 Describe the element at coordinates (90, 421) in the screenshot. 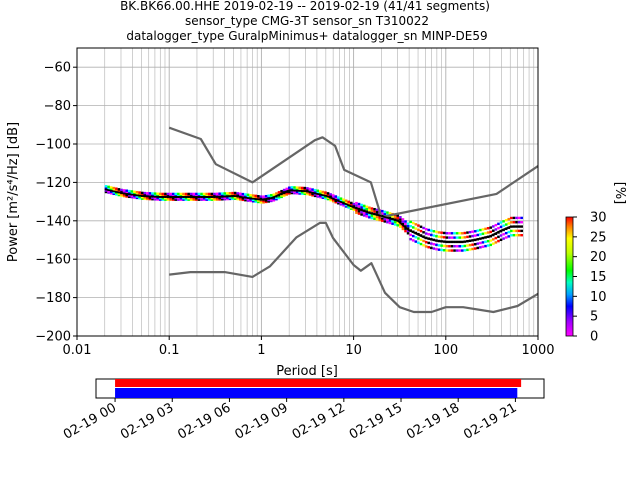

I see `coverage-tick-label: 02-19 00` at that location.